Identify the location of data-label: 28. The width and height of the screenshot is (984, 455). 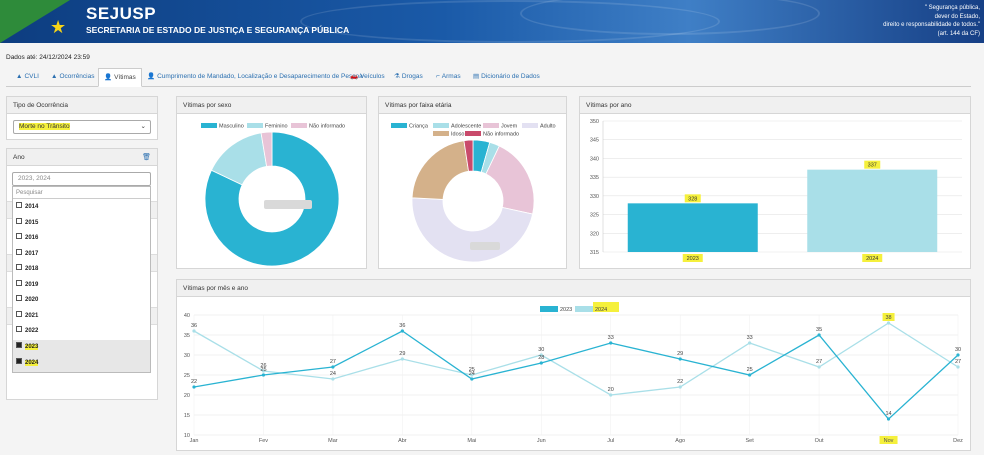
(541, 358).